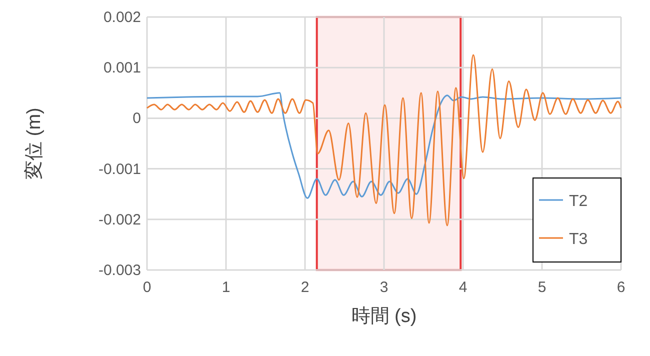 This screenshot has height=356, width=650. I want to click on y-tick-label: -0.003, so click(119, 270).